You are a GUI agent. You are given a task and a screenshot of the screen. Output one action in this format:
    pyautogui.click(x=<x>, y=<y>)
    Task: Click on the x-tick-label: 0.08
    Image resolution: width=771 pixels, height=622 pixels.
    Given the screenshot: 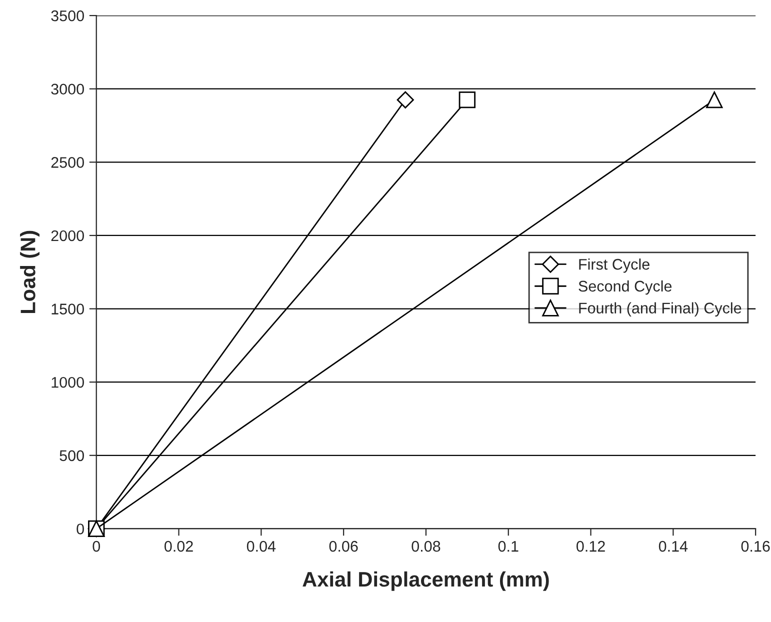 What is the action you would take?
    pyautogui.click(x=426, y=546)
    